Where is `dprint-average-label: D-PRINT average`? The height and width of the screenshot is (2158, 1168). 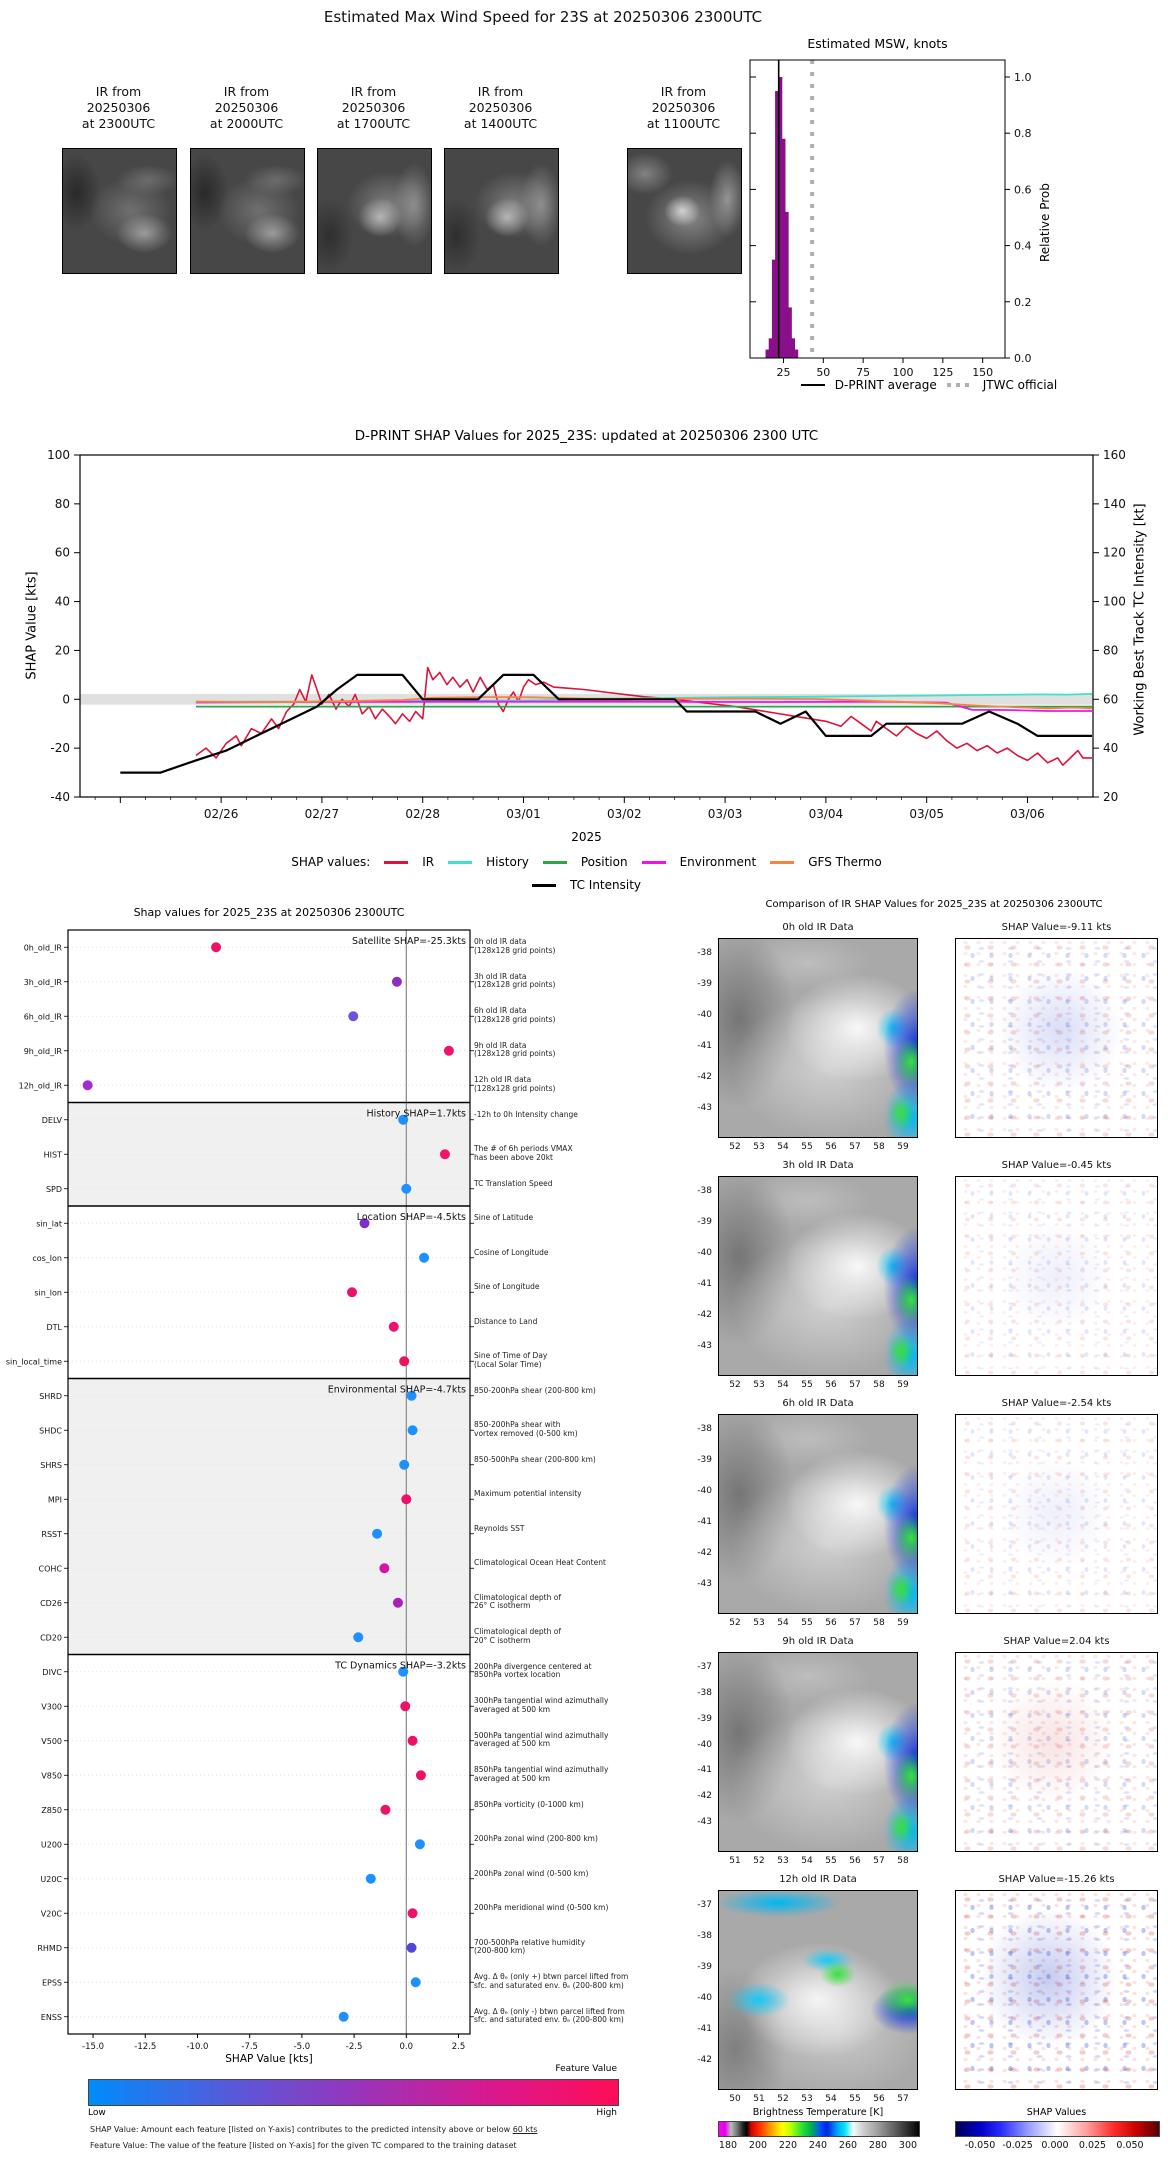 dprint-average-label: D-PRINT average is located at coordinates (885, 385).